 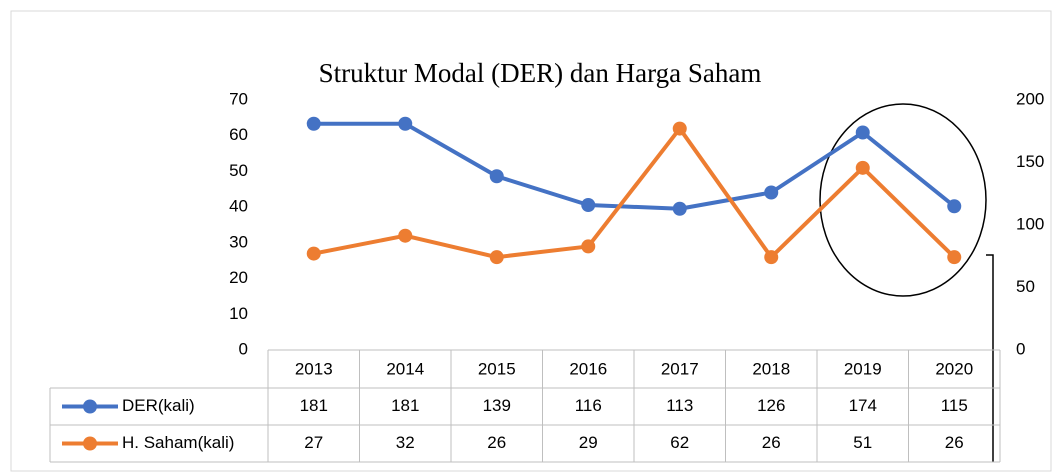 What do you see at coordinates (158, 405) in the screenshot?
I see `legend-label: DER(kali)` at bounding box center [158, 405].